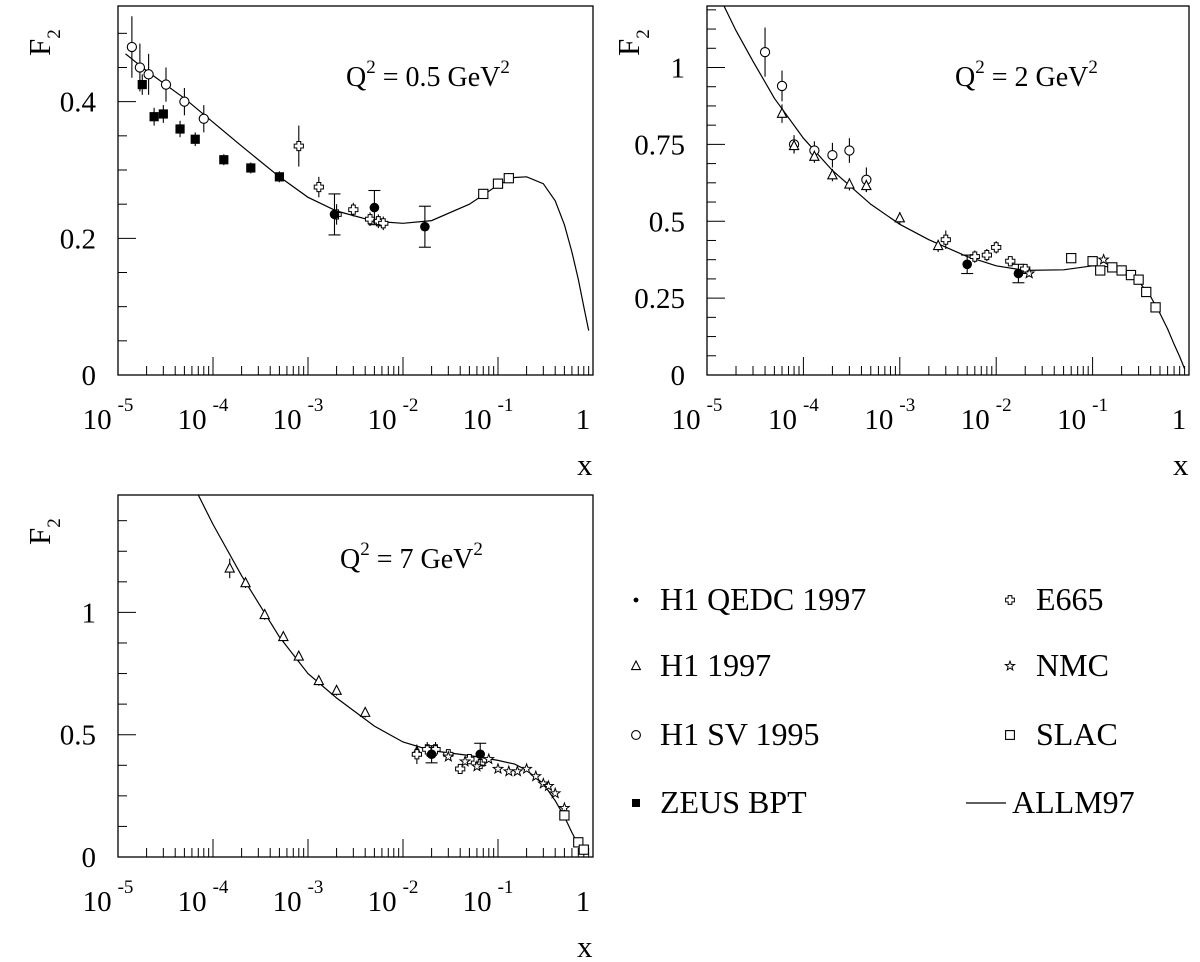  I want to click on x-tick-exponent: -5, so click(126, 887).